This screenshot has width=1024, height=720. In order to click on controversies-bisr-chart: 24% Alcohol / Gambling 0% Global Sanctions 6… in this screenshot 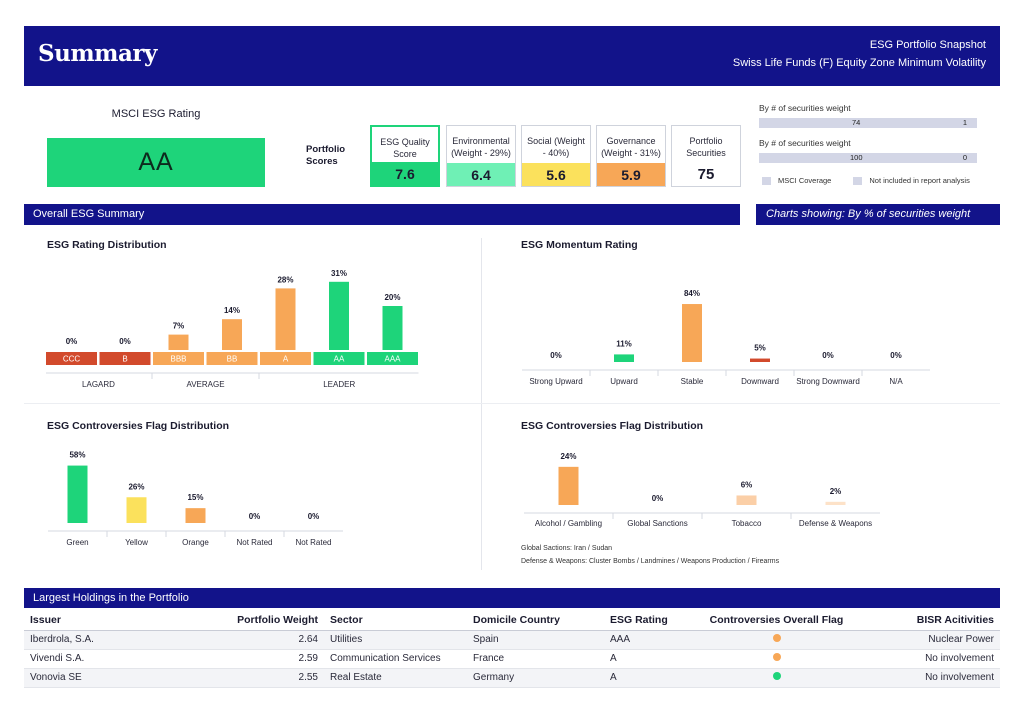, I will do `click(702, 490)`.